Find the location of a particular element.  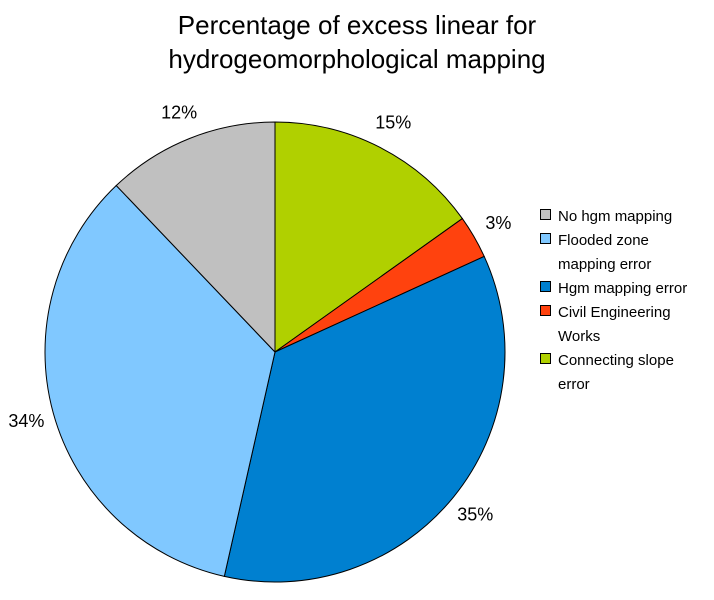

data-label-civil-engineering-works: 3% is located at coordinates (498, 223).